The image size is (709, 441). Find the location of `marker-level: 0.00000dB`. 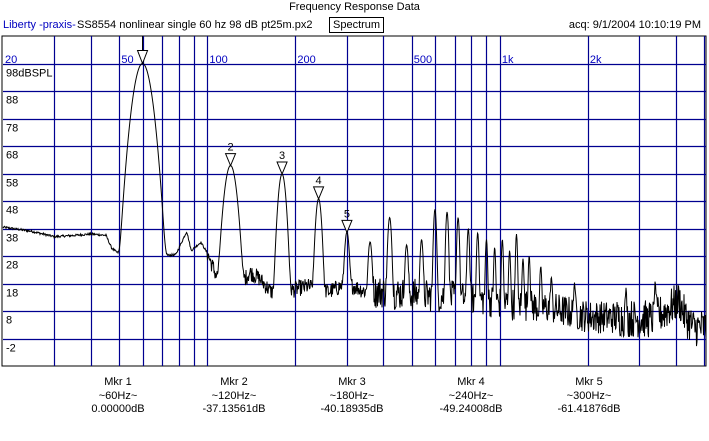

marker-level: 0.00000dB is located at coordinates (118, 409).